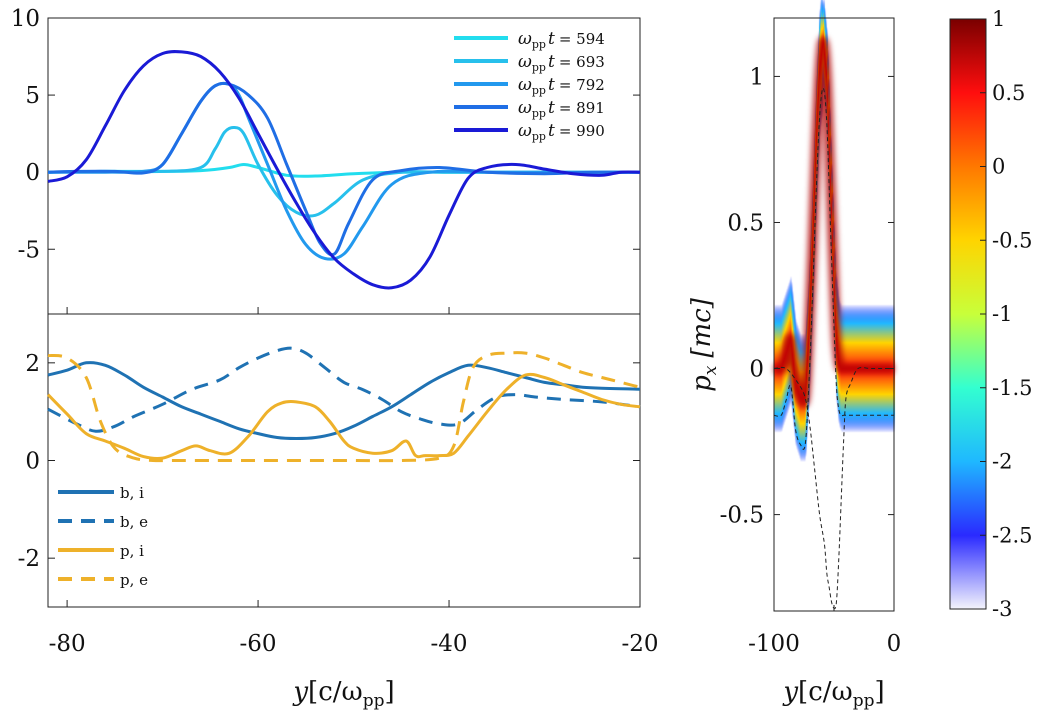  I want to click on bottom-series-line-p-i, so click(343, 416).